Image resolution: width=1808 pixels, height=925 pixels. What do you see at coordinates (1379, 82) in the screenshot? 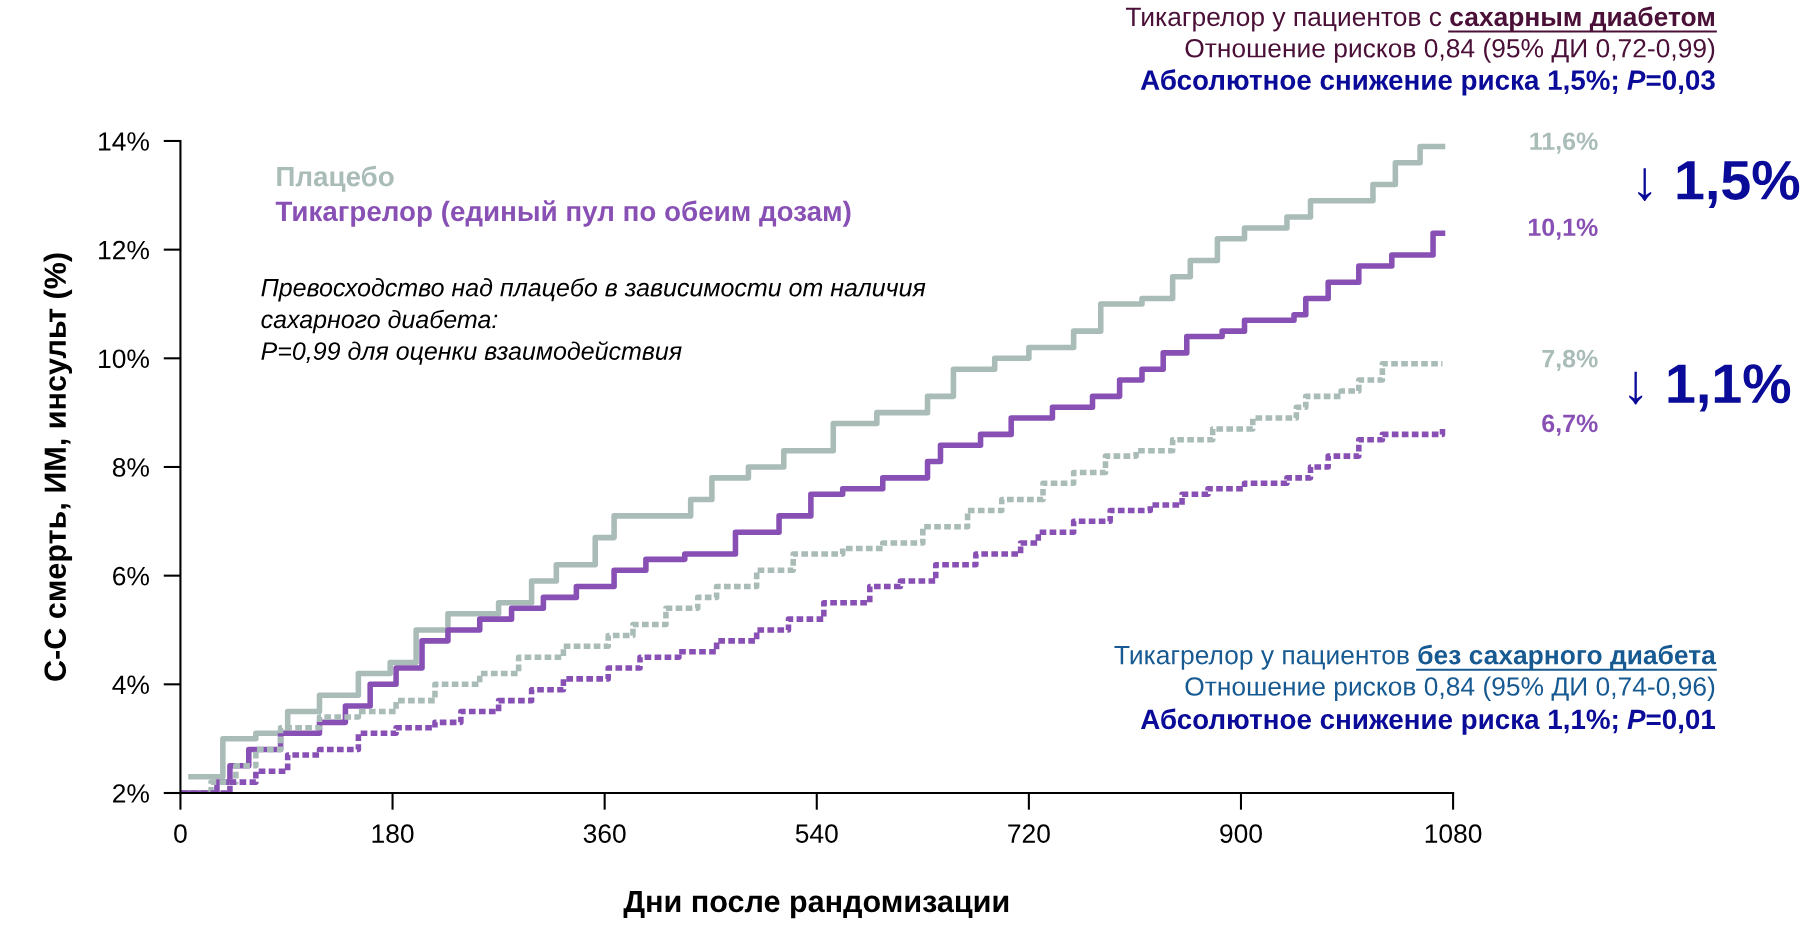
I see `text: Абсолютное снижение риска 1,5%;` at bounding box center [1379, 82].